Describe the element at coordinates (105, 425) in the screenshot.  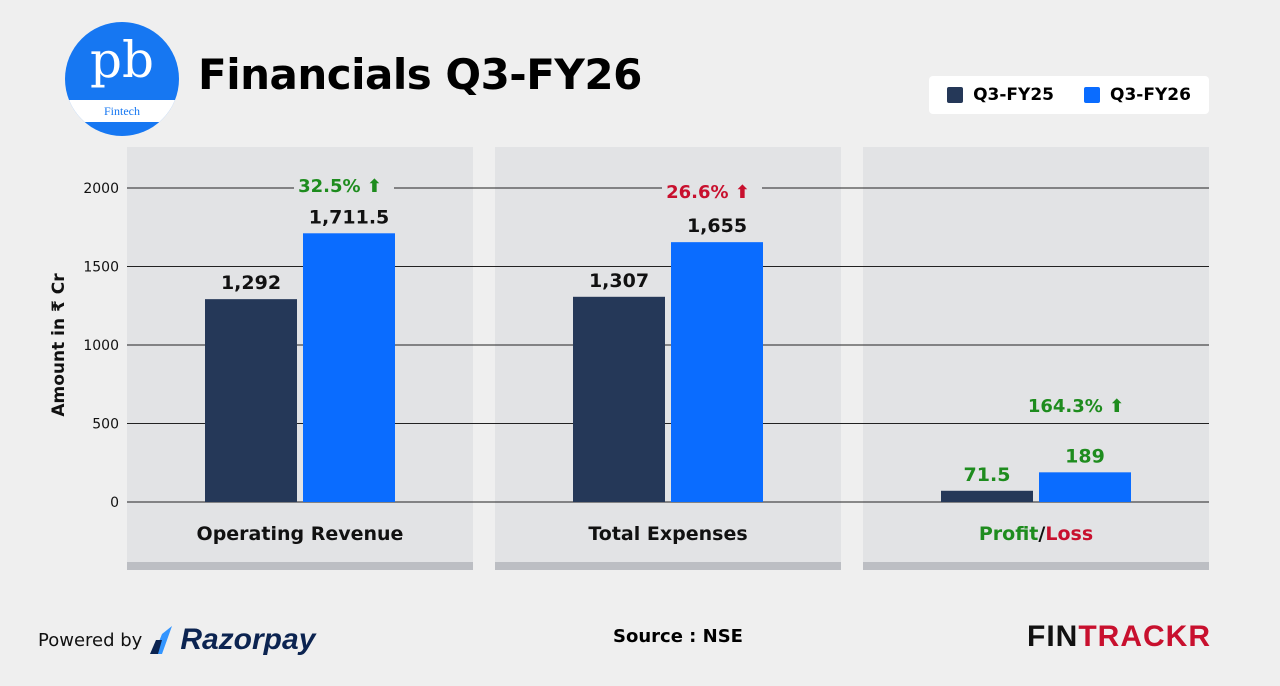
I see `y-tick-label: 500` at that location.